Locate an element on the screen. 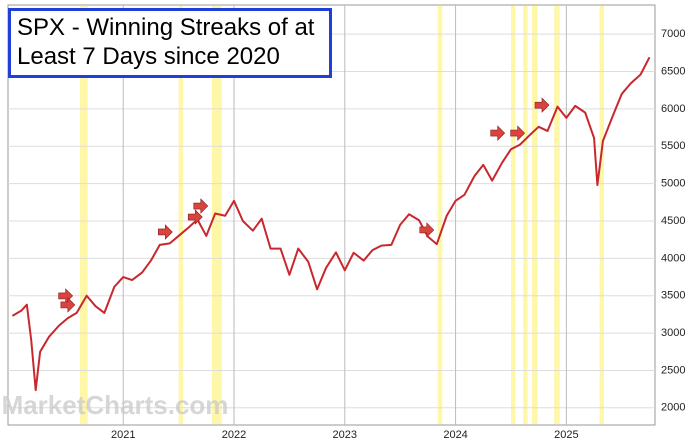 This screenshot has height=442, width=695. y-tick-label: 6500 is located at coordinates (673, 71).